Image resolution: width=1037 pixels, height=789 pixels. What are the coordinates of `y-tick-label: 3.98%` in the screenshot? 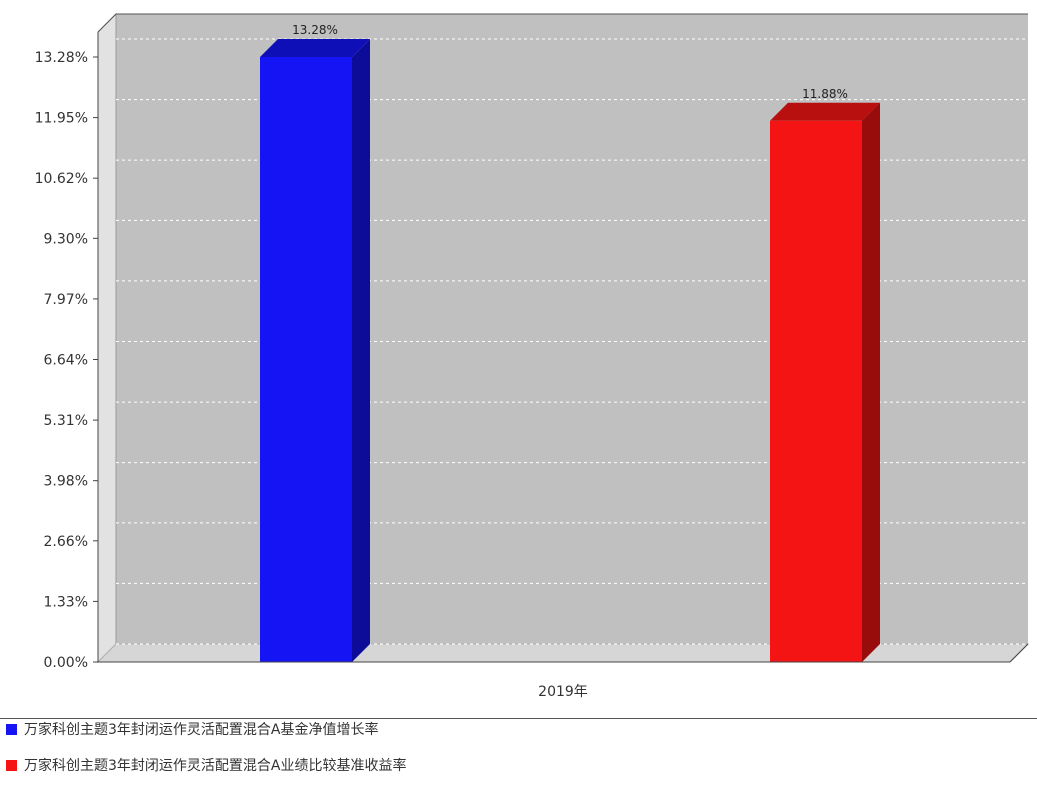 It's located at (66, 482).